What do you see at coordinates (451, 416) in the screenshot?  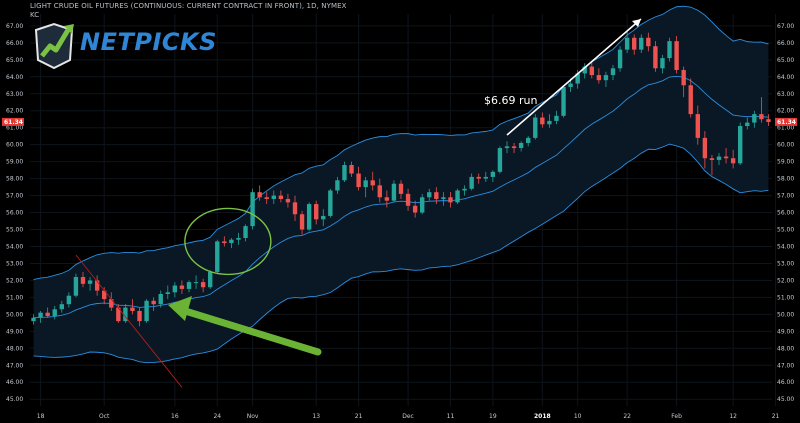 I see `x-tick-label: 11` at bounding box center [451, 416].